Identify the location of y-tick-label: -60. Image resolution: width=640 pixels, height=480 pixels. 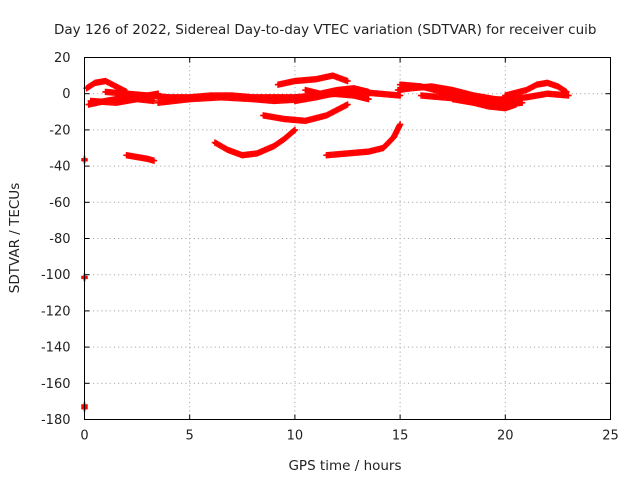
(59, 203).